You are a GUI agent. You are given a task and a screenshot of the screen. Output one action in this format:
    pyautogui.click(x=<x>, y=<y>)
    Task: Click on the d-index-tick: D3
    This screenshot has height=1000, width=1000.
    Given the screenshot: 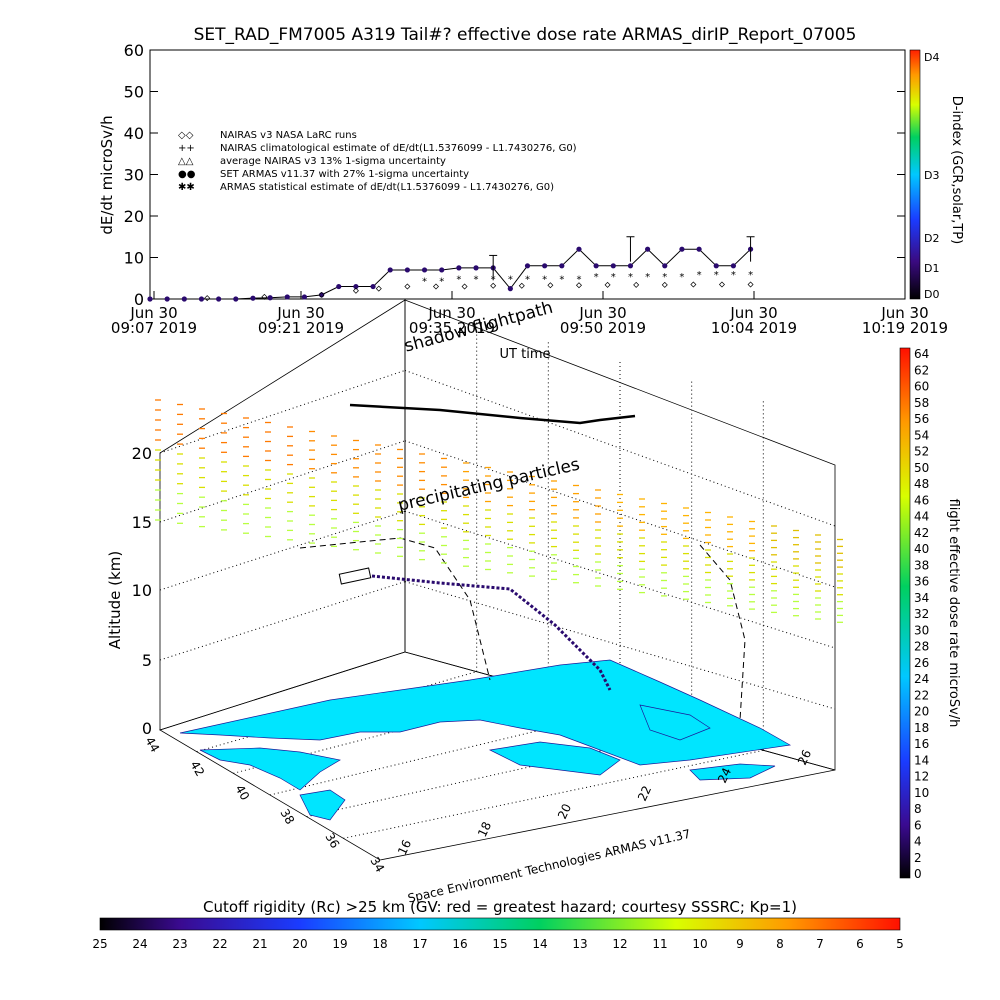 What is the action you would take?
    pyautogui.click(x=931, y=175)
    